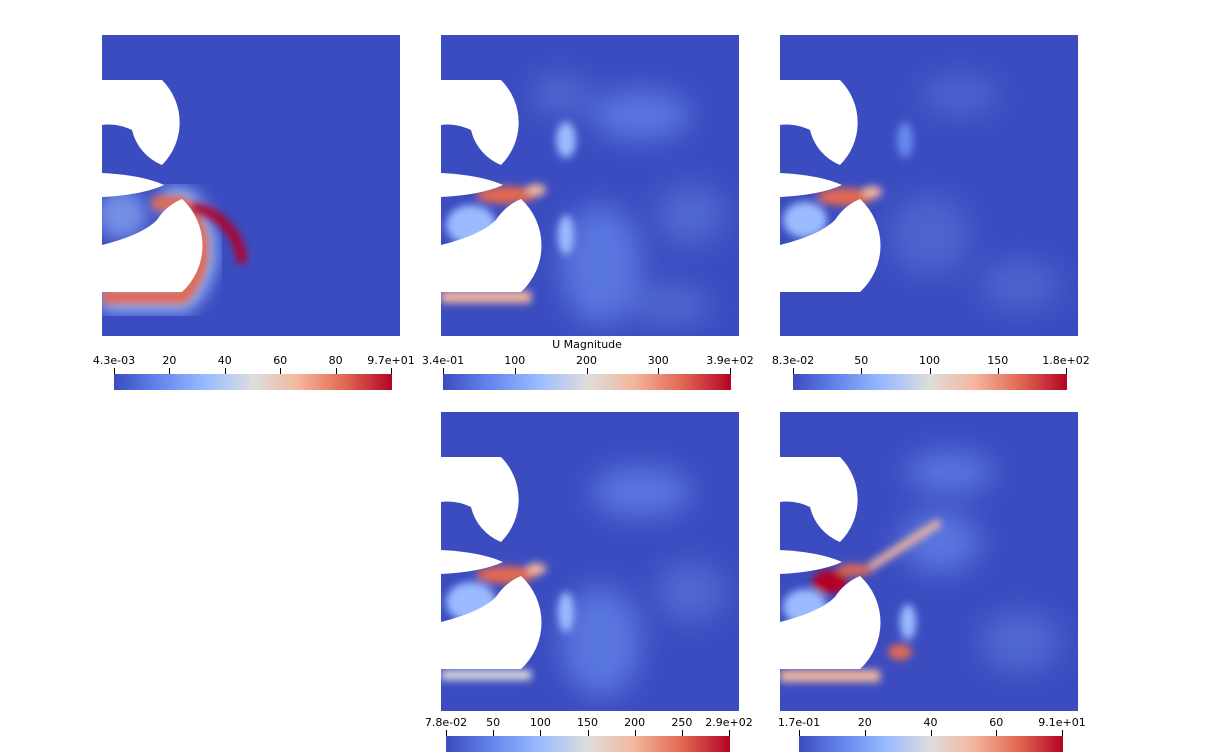 Image resolution: width=1216 pixels, height=756 pixels. What do you see at coordinates (931, 744) in the screenshot?
I see `colorbar-5-gradient` at bounding box center [931, 744].